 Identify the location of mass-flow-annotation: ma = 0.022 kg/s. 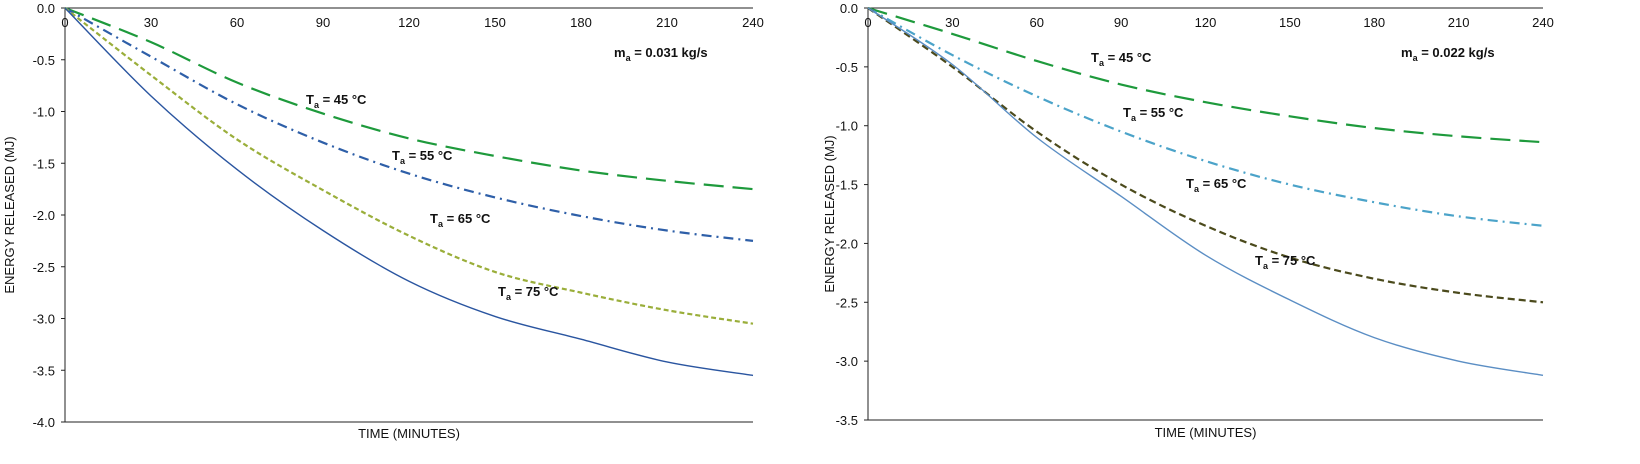
(1448, 54).